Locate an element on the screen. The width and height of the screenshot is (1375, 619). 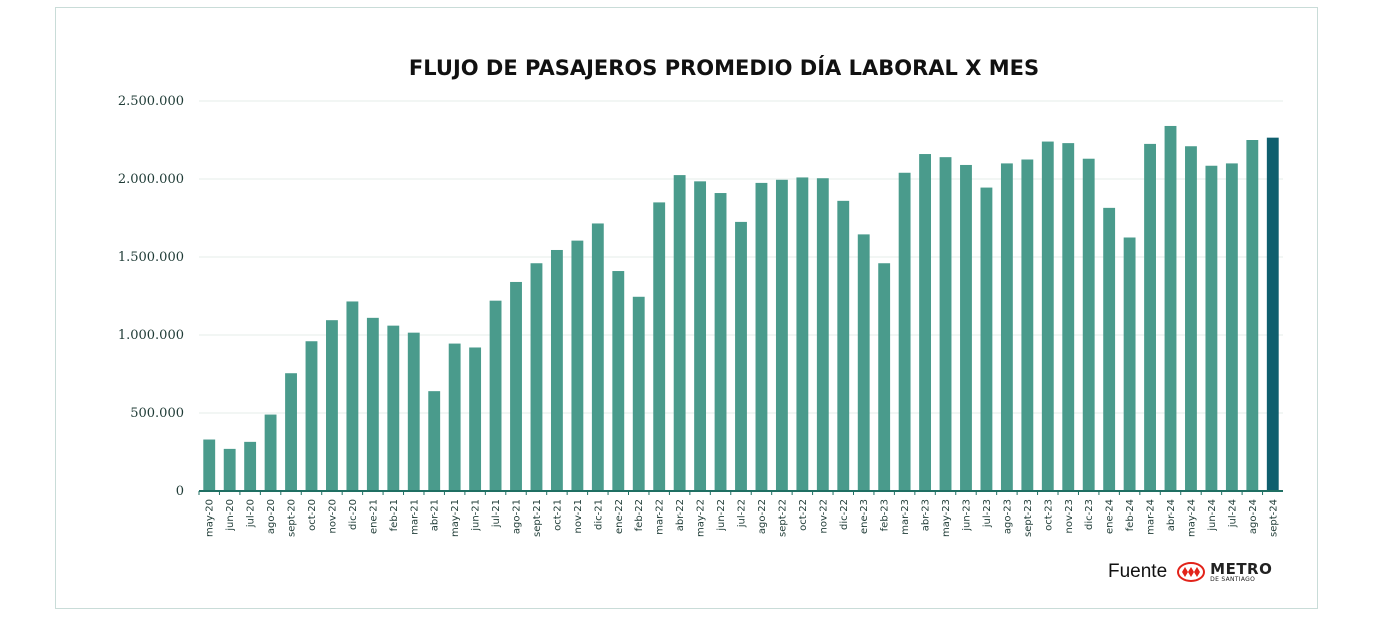
x-tick-label: may-22 is located at coordinates (701, 518).